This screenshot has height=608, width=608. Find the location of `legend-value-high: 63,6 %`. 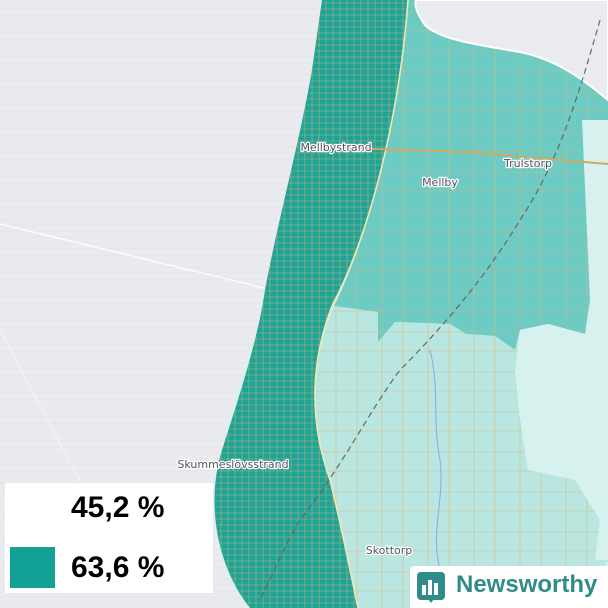

legend-value-high: 63,6 % is located at coordinates (118, 567).